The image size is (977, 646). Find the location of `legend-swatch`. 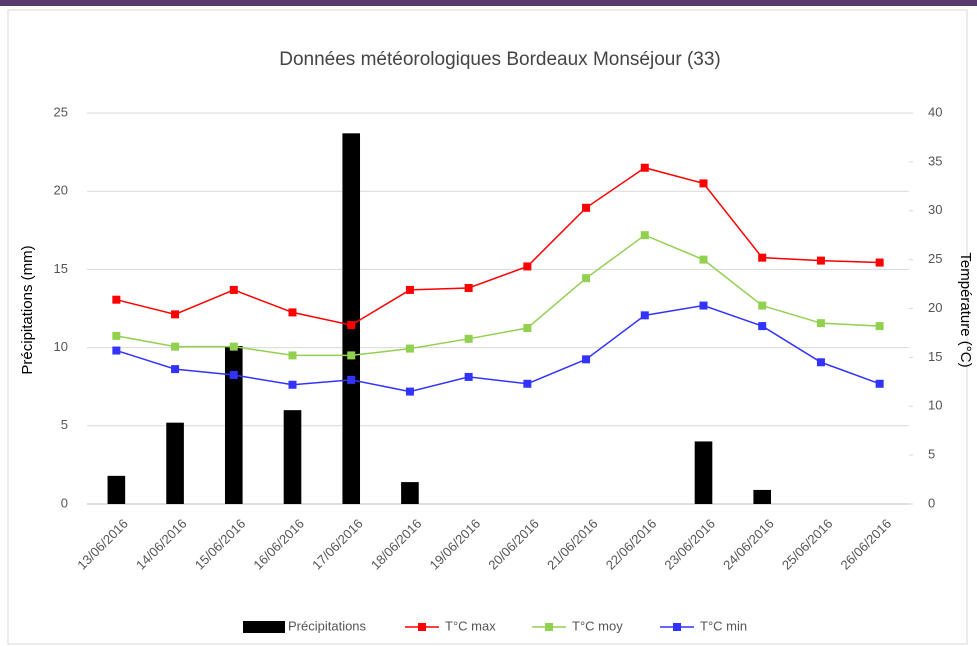

legend-swatch is located at coordinates (264, 627).